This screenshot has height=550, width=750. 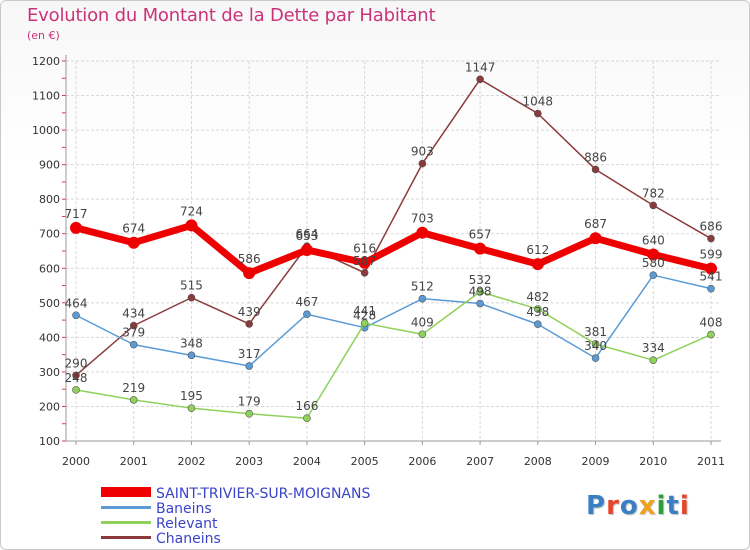 I want to click on proxiti-logo: Proxiti, so click(x=638, y=506).